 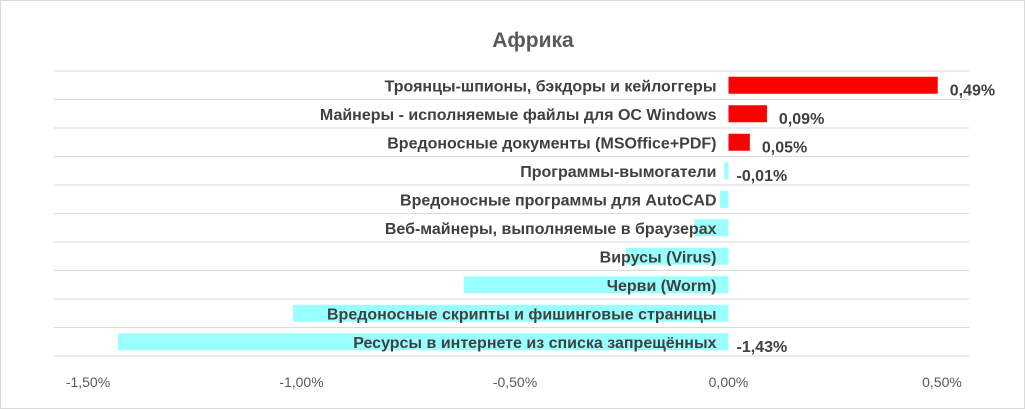 What do you see at coordinates (942, 382) in the screenshot?
I see `x-tick-label: 0,50%` at bounding box center [942, 382].